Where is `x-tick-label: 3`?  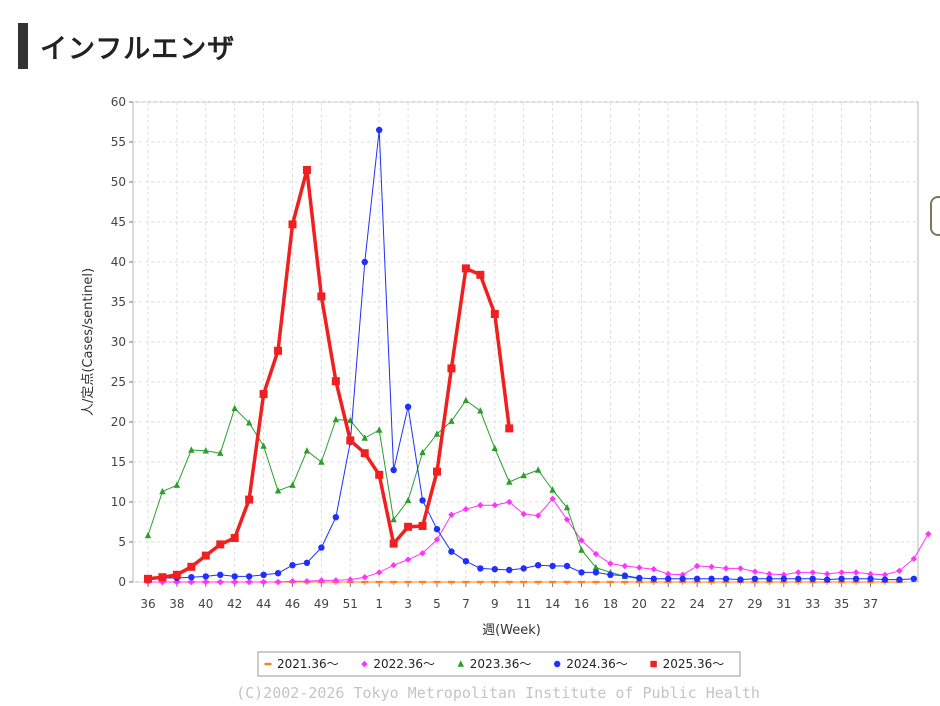 x-tick-label: 3 is located at coordinates (408, 604).